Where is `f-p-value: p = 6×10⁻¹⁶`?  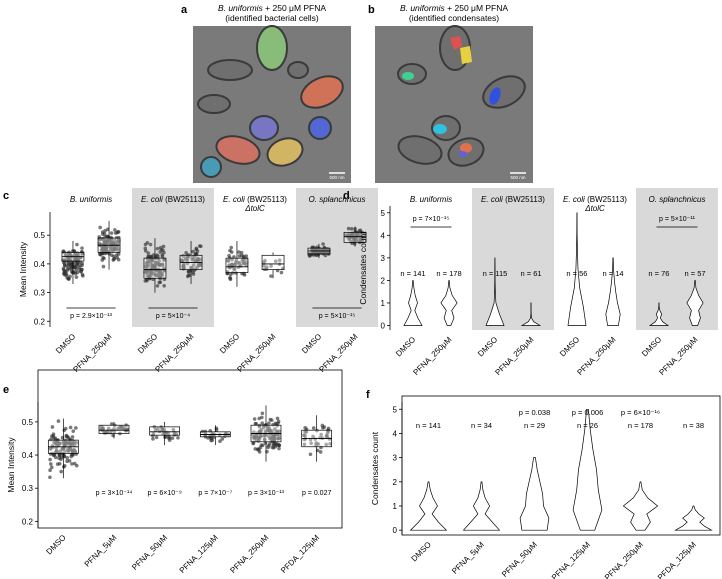 f-p-value: p = 6×10⁻¹⁶ is located at coordinates (640, 412).